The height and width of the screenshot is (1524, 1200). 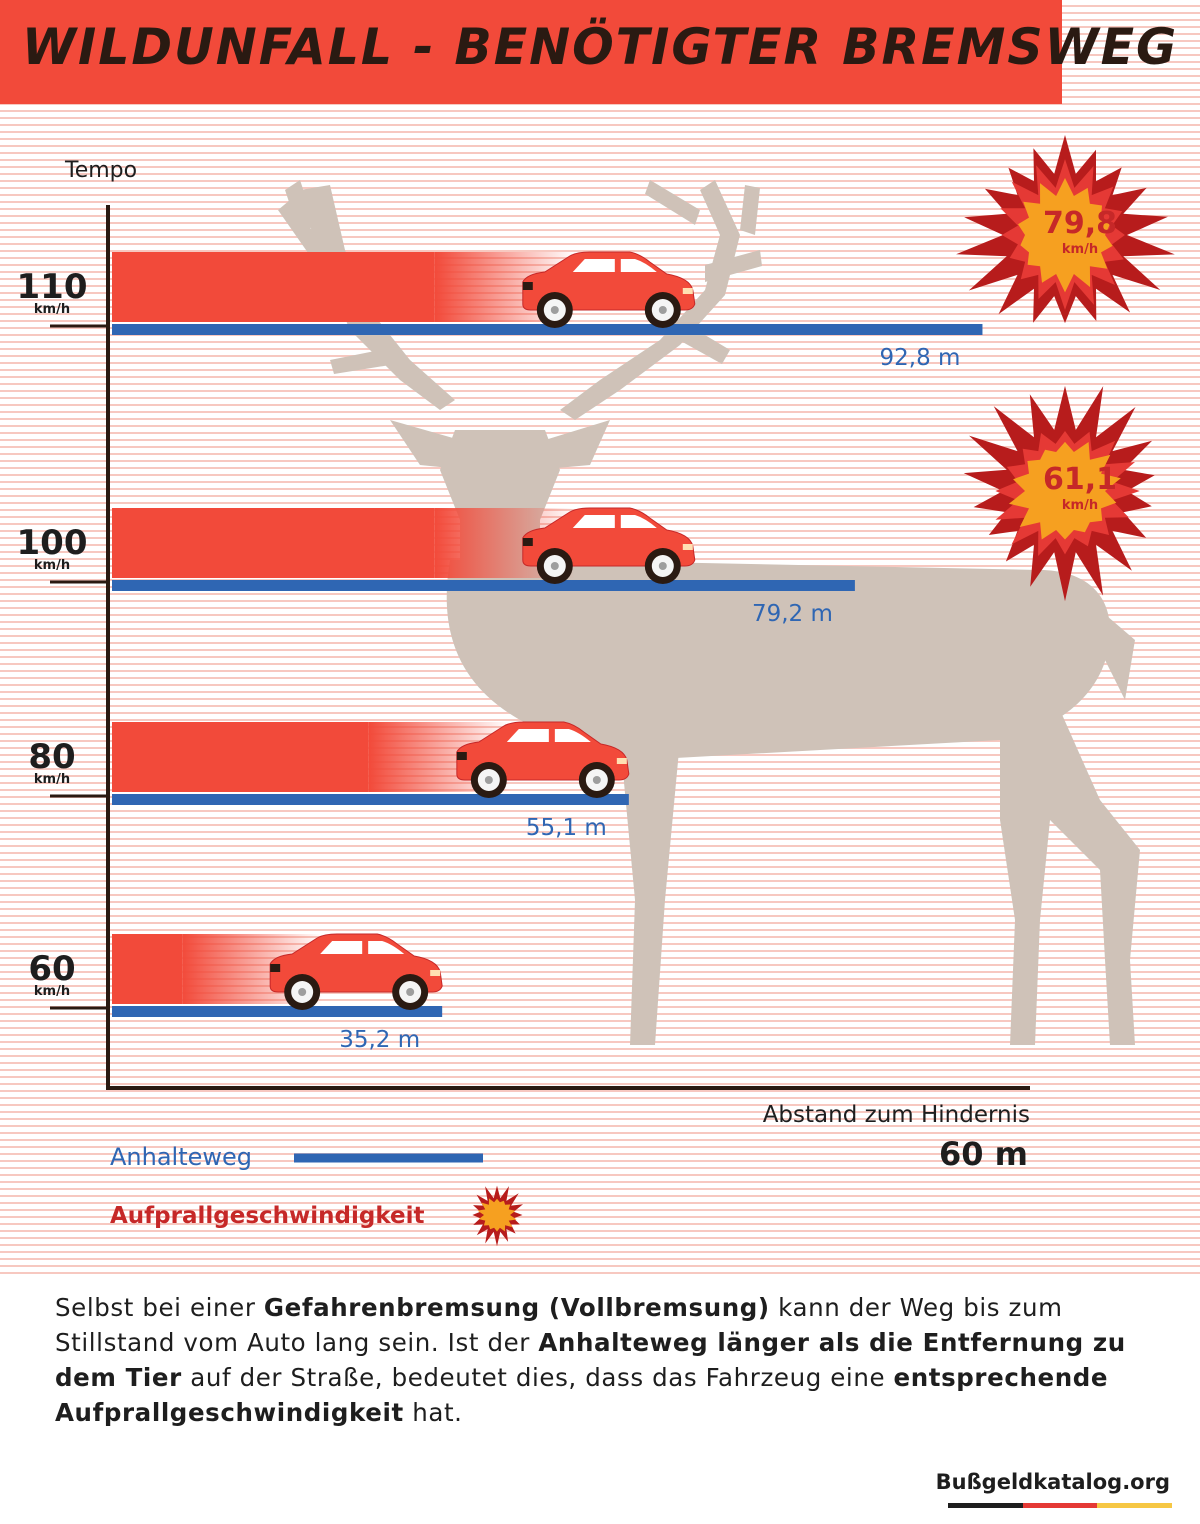 What do you see at coordinates (433, 1412) in the screenshot?
I see `caption-text-4: hat.` at bounding box center [433, 1412].